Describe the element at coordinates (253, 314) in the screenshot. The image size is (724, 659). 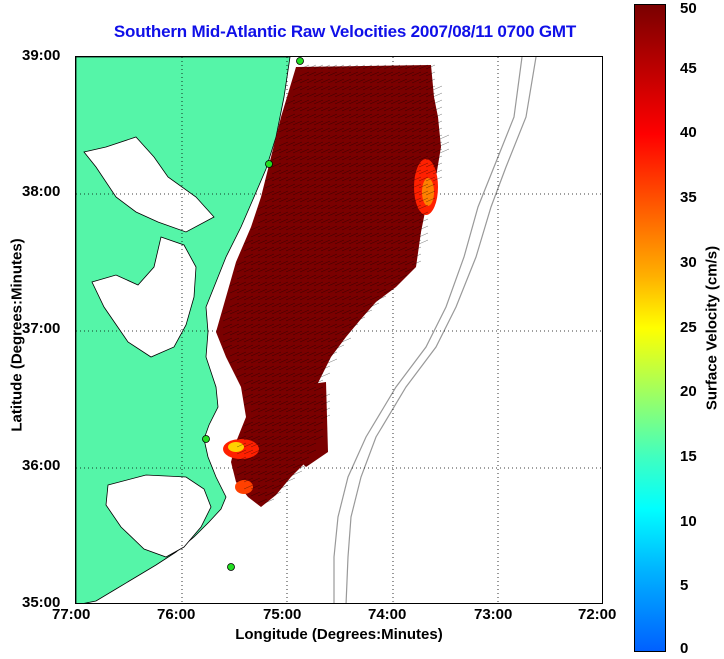
I see `radar-stations` at that location.